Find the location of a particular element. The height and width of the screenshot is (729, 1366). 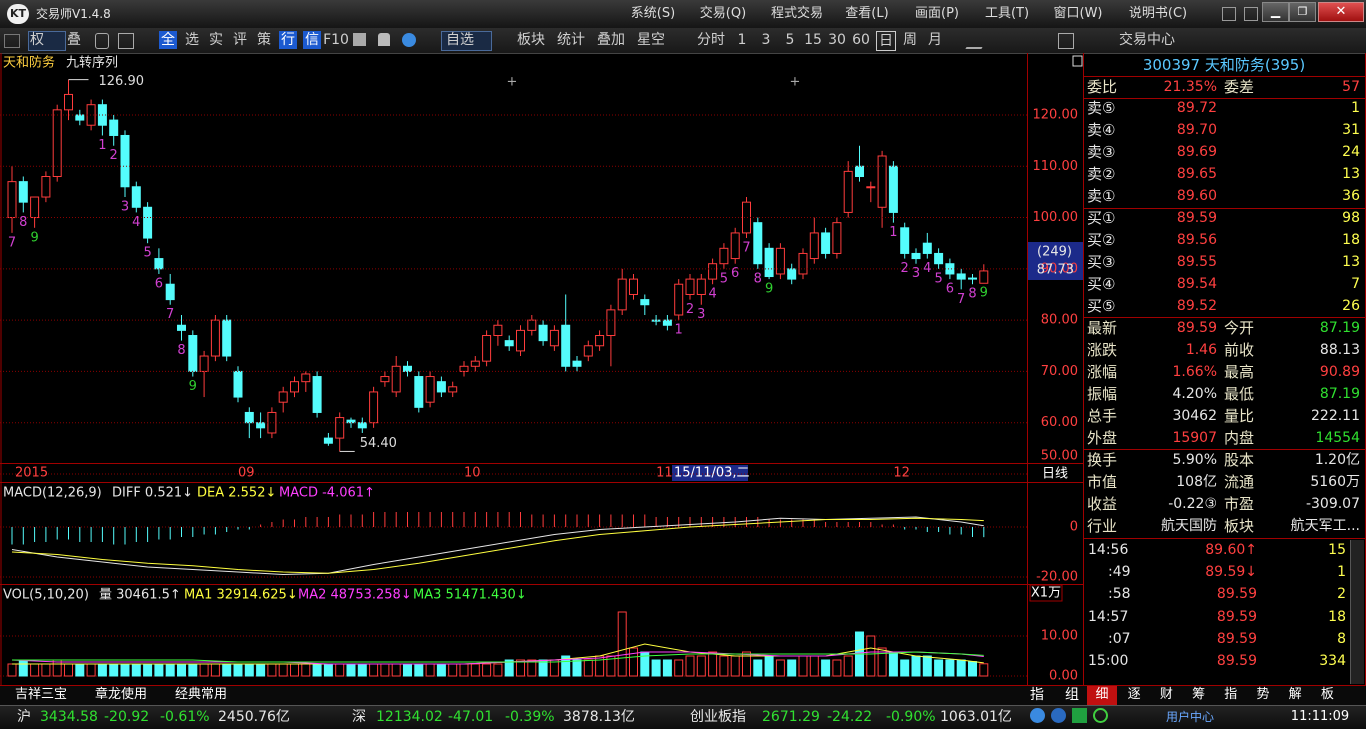

panel-tab: 解 is located at coordinates (1295, 694).